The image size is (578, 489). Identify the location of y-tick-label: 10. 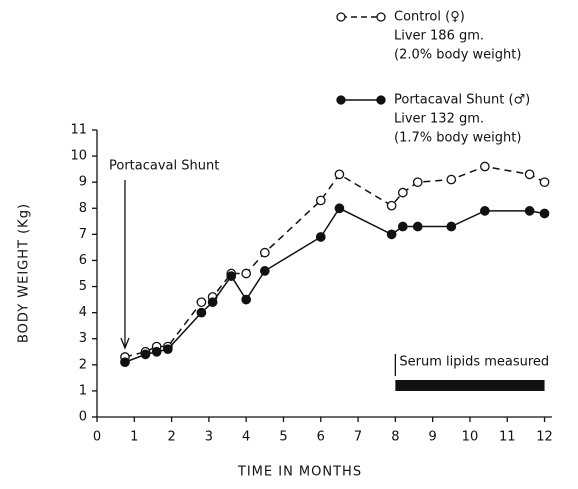
(78, 156).